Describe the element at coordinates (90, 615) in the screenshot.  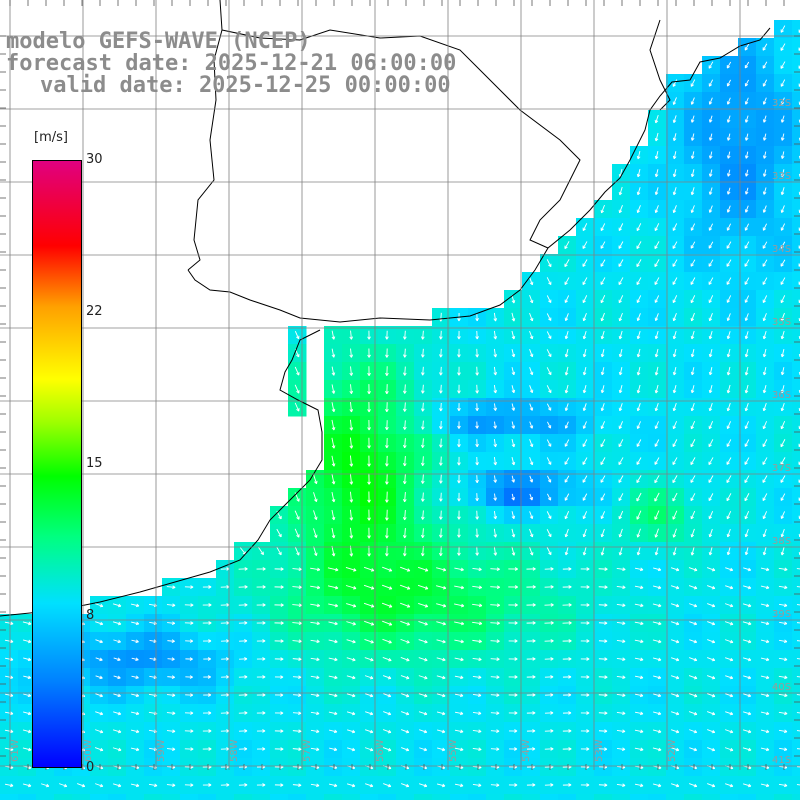
I see `legend-tick-8: 8` at that location.